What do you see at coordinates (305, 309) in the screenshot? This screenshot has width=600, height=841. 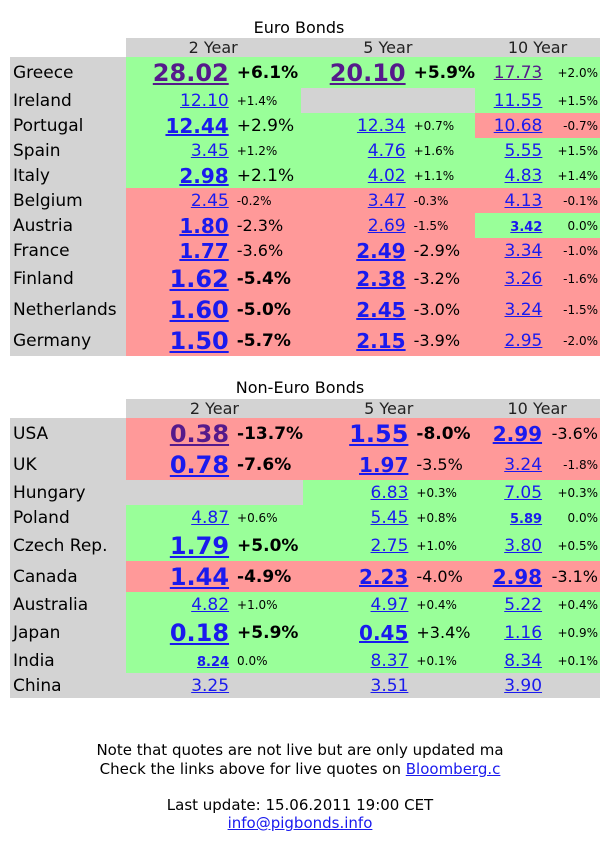 I see `table-row: Netherlands 1.60 -5.0% 2.45 -3.0% 3.24 -1.5%` at bounding box center [305, 309].